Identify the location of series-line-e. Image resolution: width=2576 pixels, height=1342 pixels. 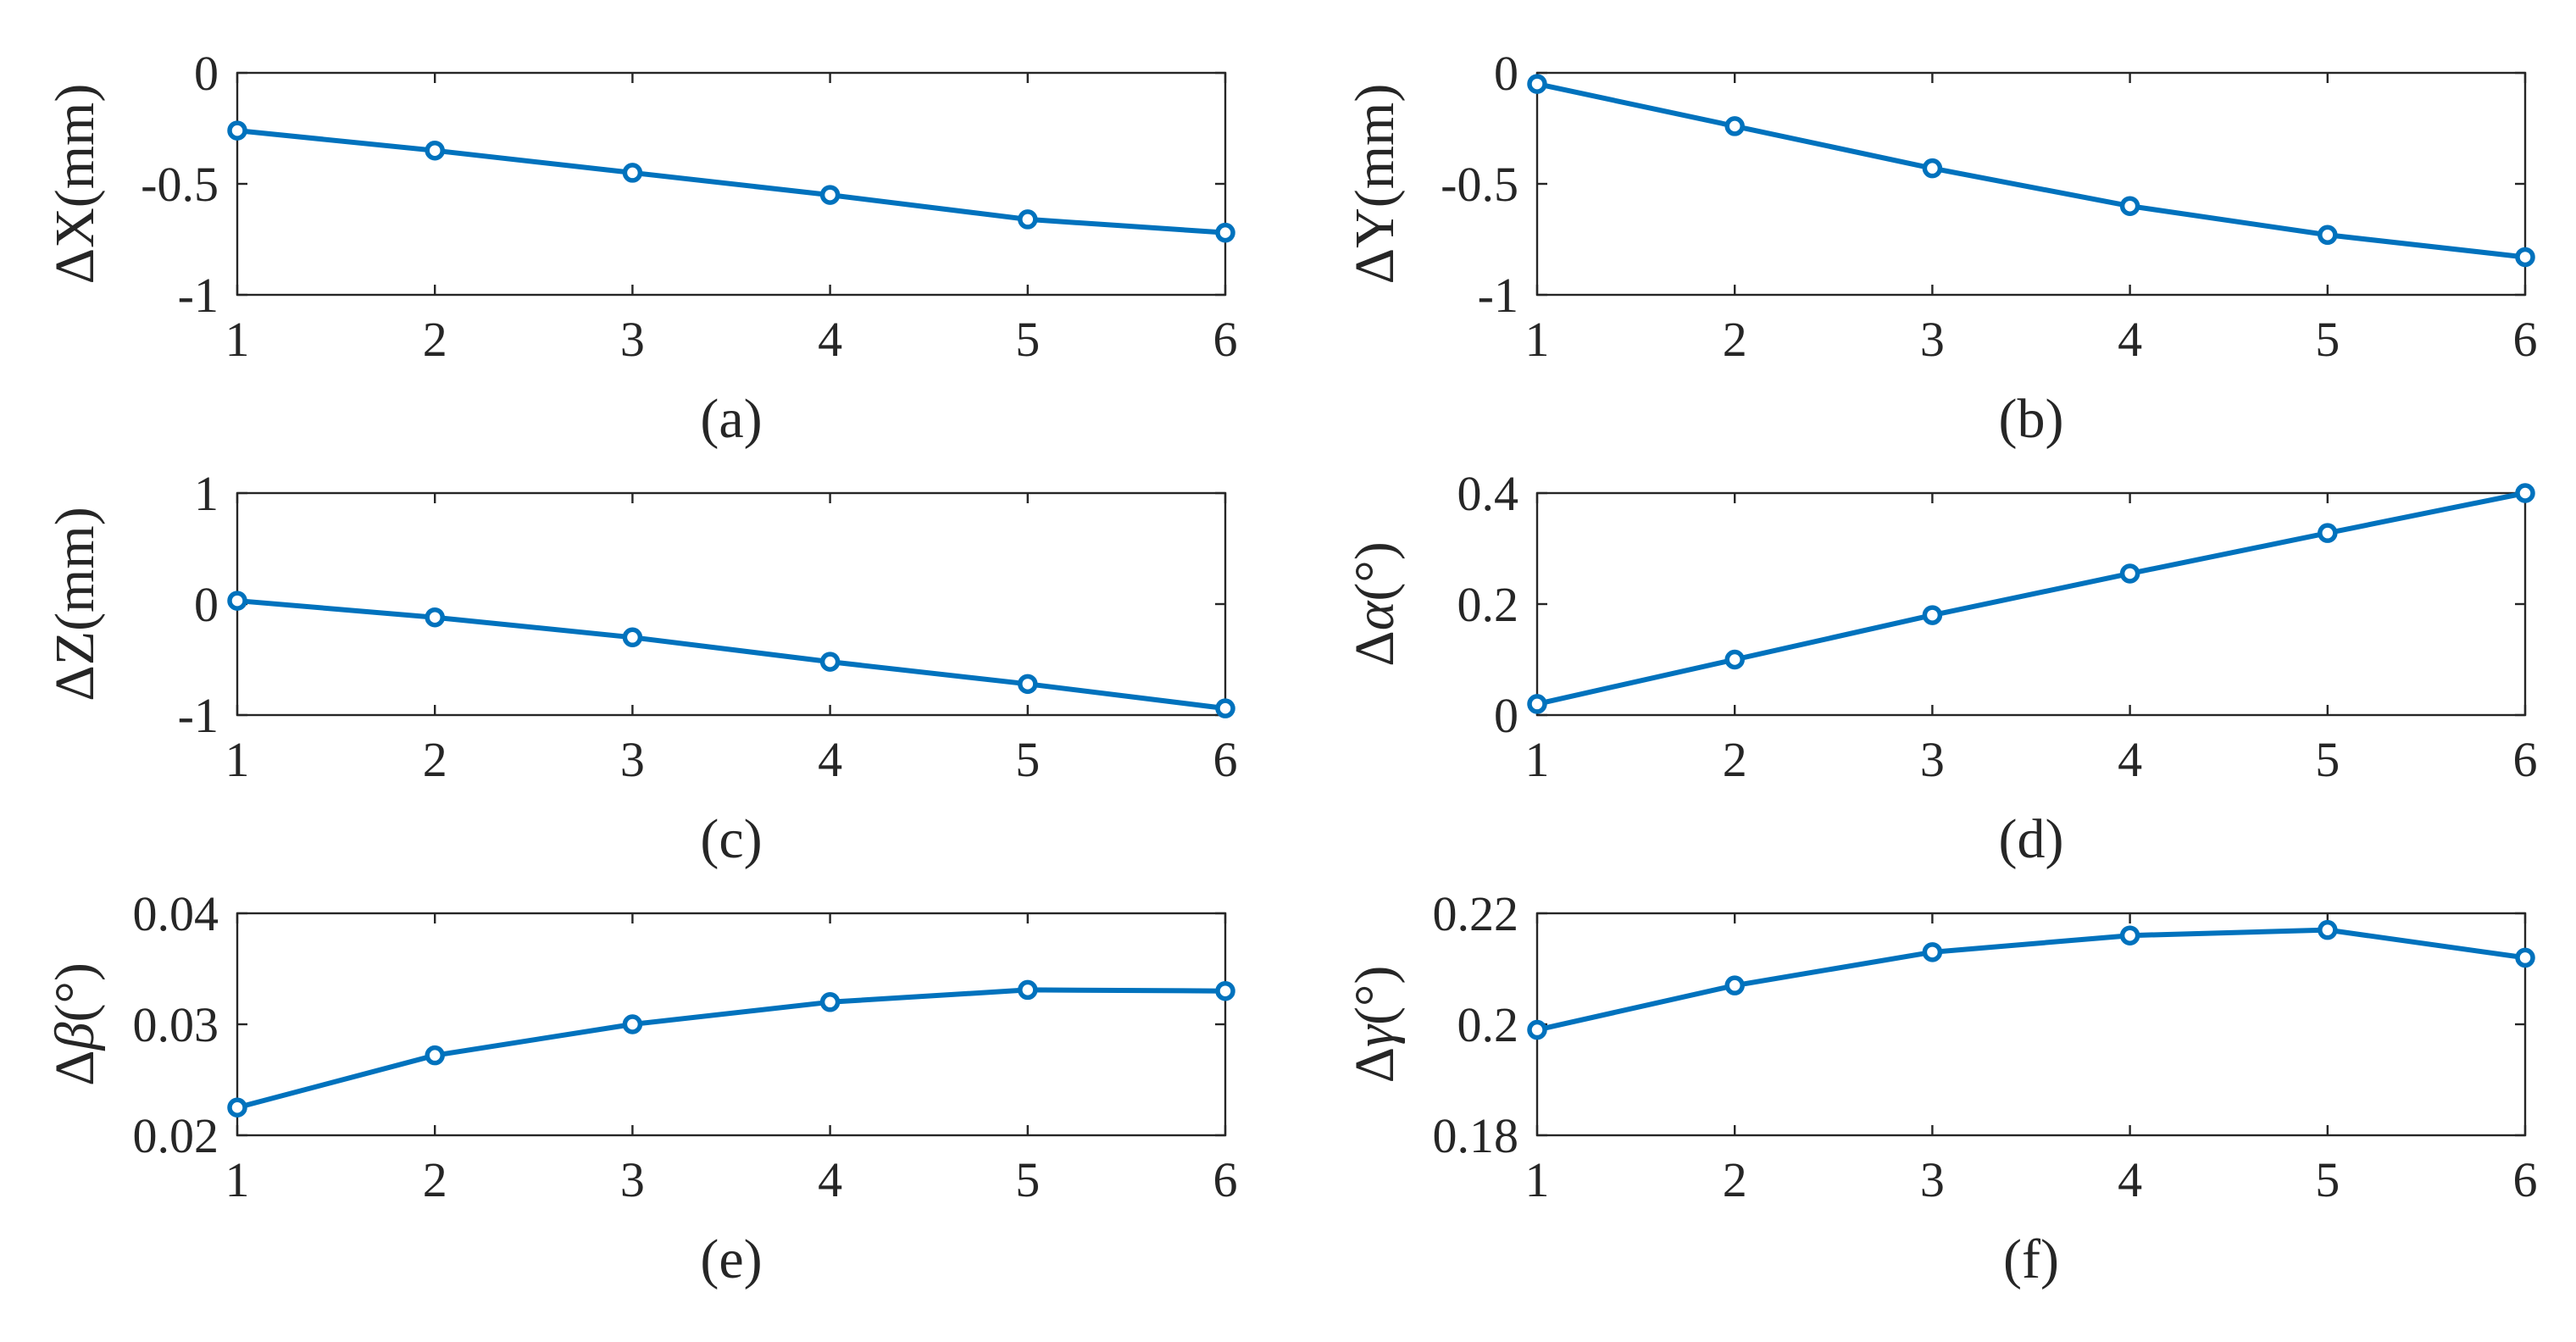
(731, 1049).